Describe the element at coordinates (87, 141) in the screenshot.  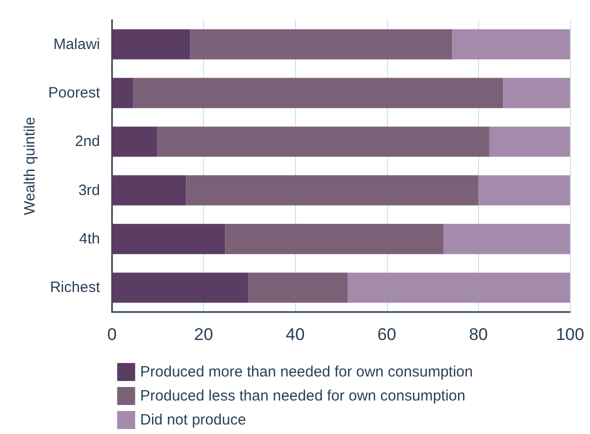
I see `y-tick-label: 2nd` at that location.